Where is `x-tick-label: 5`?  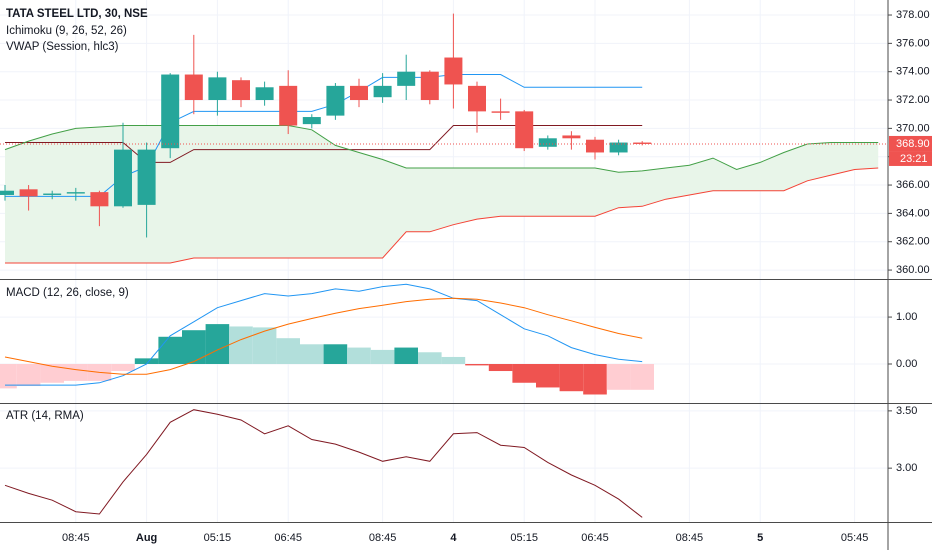
x-tick-label: 5 is located at coordinates (760, 538).